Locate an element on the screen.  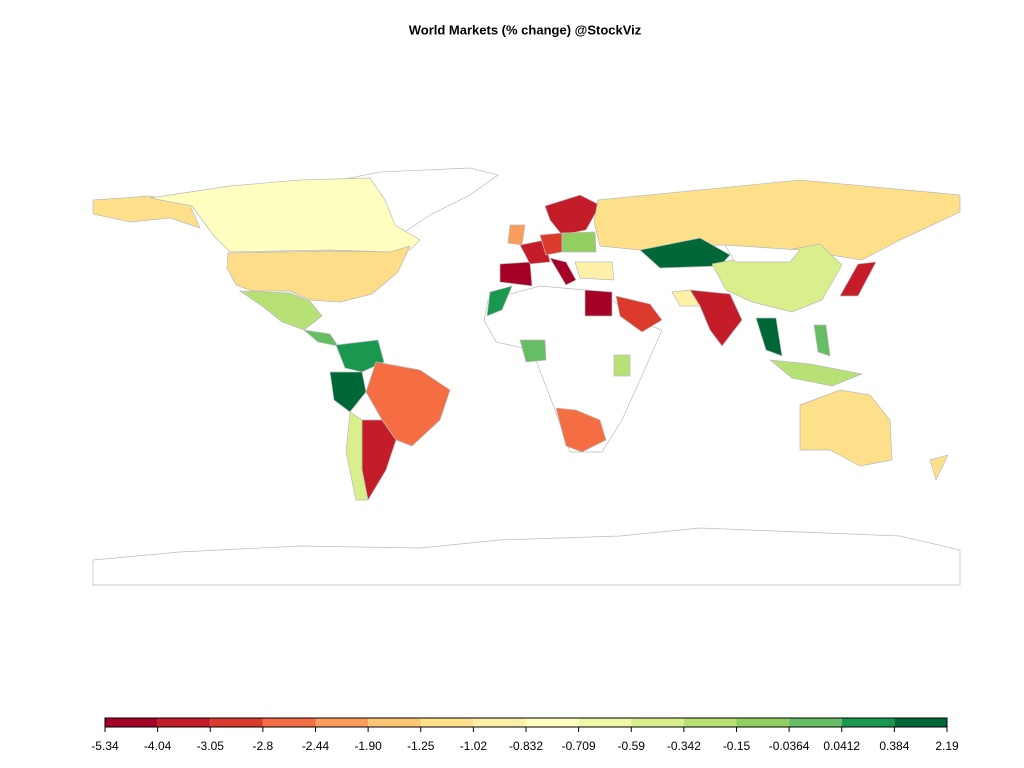
legend-tick-label: 0.0412 is located at coordinates (841, 746).